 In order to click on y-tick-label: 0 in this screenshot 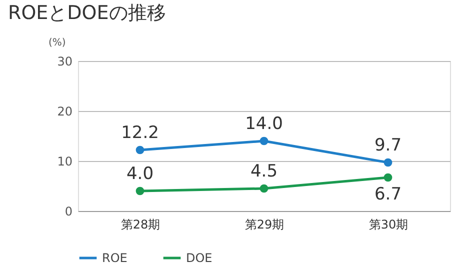, I will do `click(68, 211)`.